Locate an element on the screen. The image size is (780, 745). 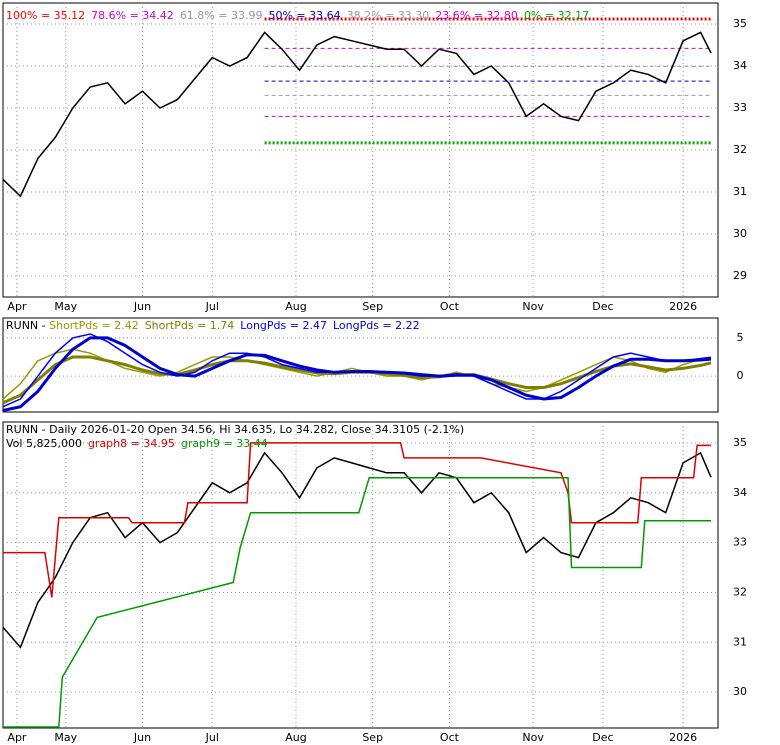
y-tick-label: 29 is located at coordinates (740, 275).